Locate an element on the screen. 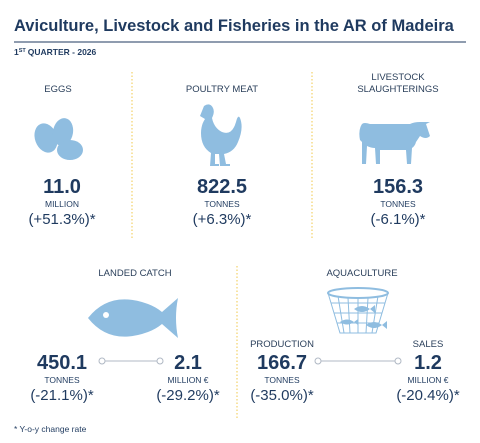 The width and height of the screenshot is (480, 443). aquaculture-icon is located at coordinates (358, 310).